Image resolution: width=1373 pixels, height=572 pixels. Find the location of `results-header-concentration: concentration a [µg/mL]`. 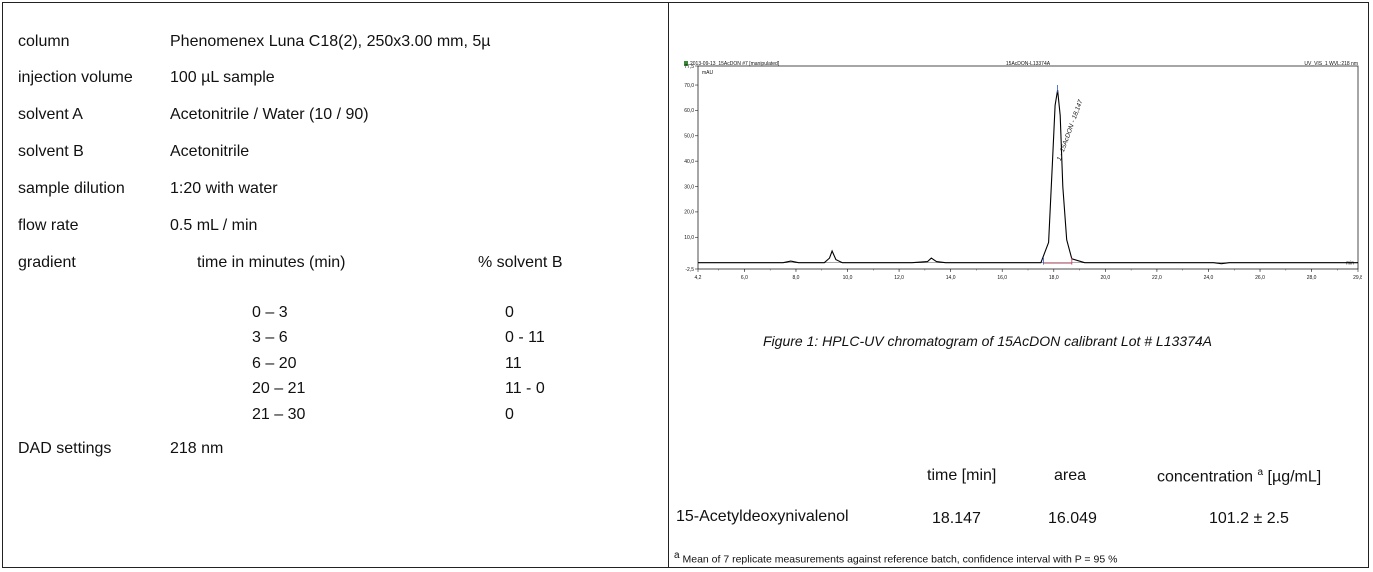

results-header-concentration: concentration a [µg/mL] is located at coordinates (1239, 476).